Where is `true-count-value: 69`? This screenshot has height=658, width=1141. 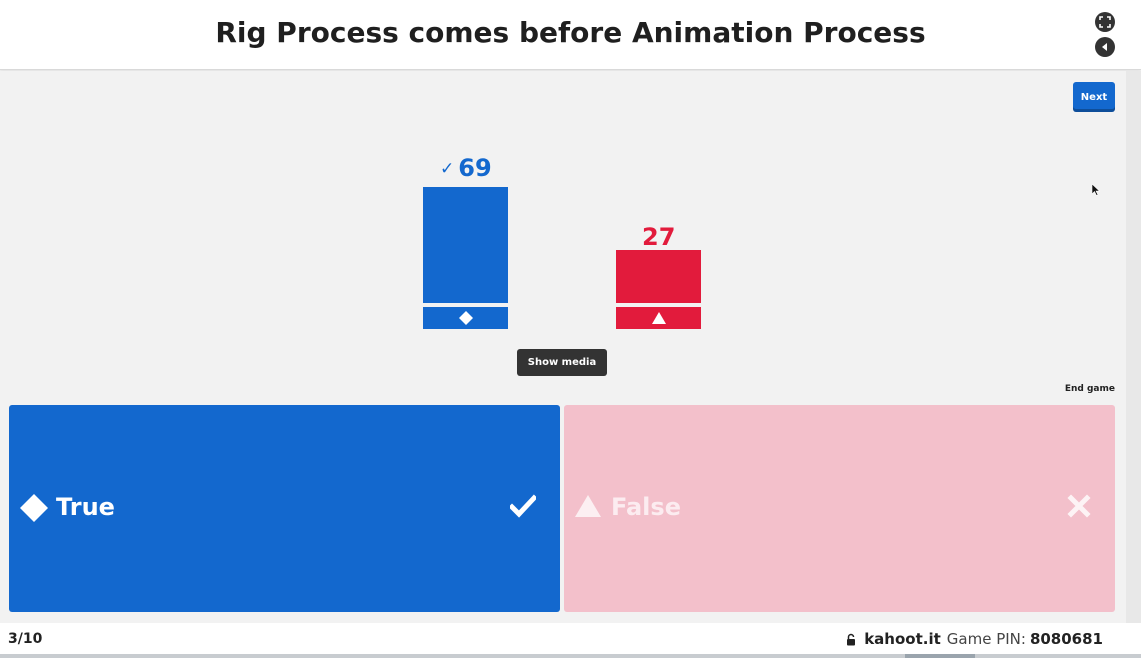 true-count-value: 69 is located at coordinates (475, 168).